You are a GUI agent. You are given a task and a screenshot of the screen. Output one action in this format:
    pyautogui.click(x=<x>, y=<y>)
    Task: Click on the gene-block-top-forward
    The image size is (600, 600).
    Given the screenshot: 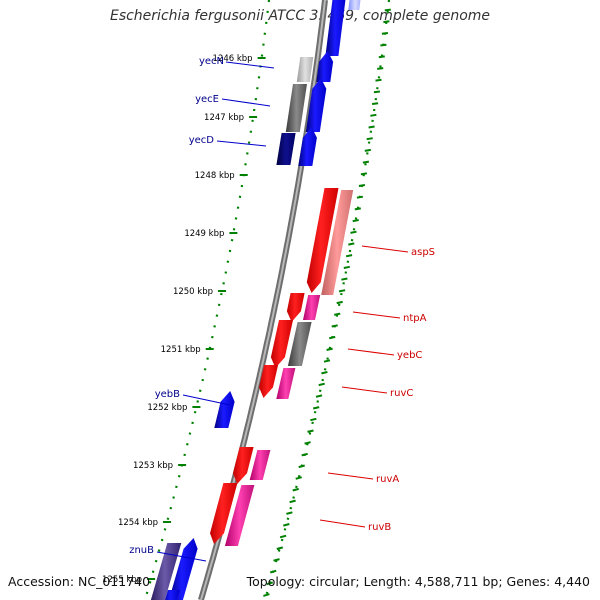 What is the action you would take?
    pyautogui.click(x=335, y=28)
    